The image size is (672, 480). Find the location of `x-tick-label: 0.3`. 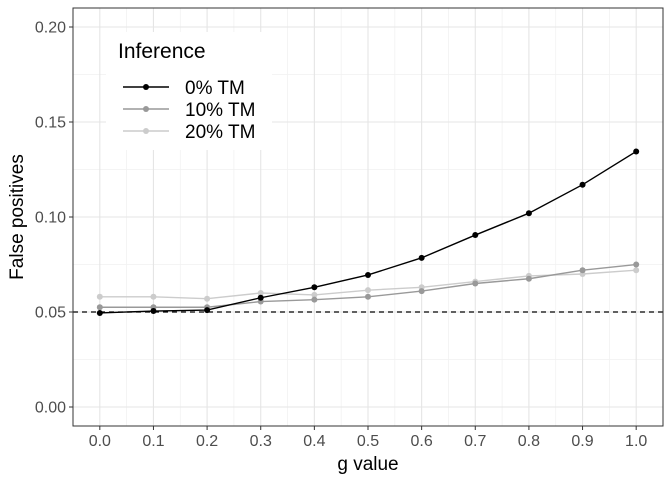

x-tick-label: 0.3 is located at coordinates (261, 441).